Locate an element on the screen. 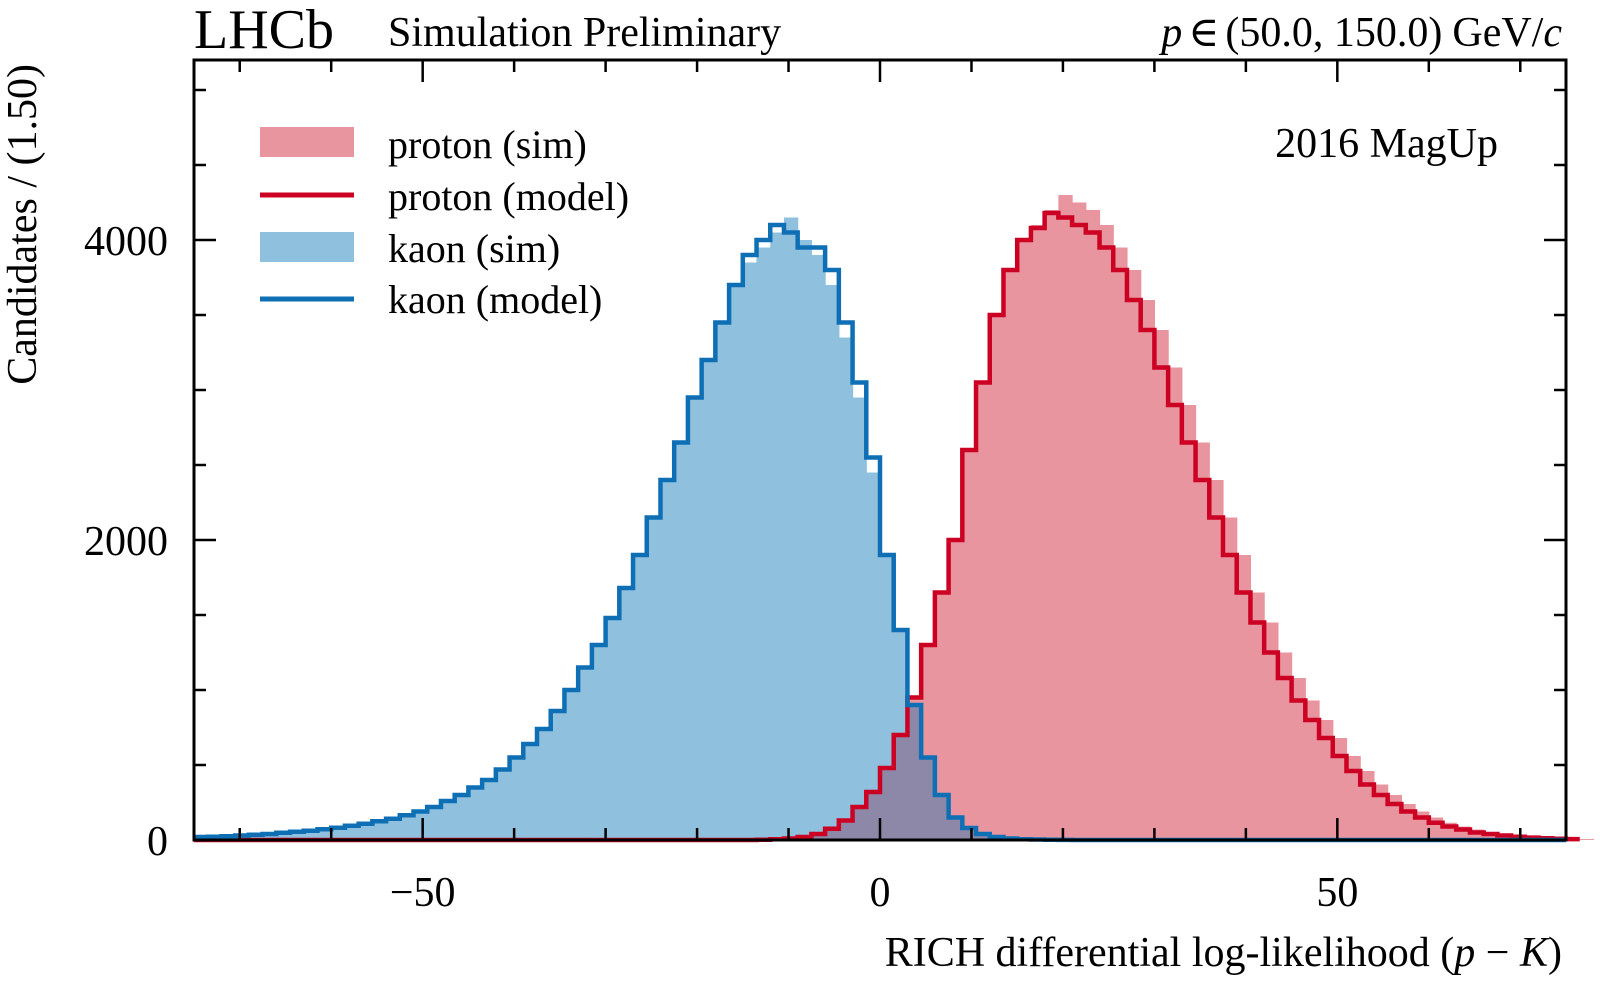  element-of-symbol: ∈ is located at coordinates (1203, 33).